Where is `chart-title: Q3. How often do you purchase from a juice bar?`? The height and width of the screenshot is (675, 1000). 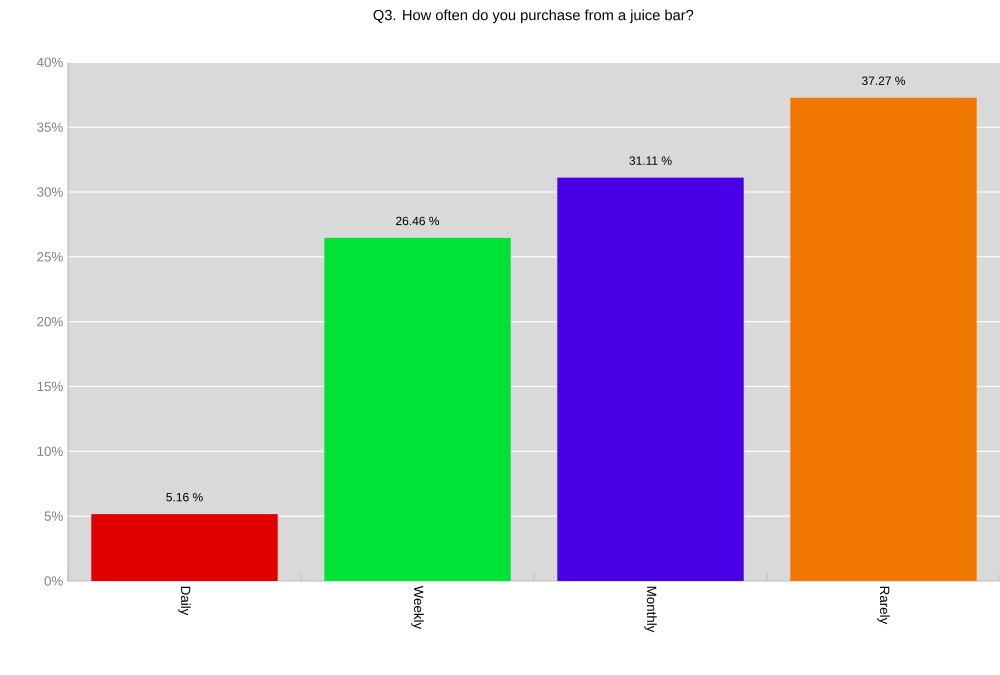
chart-title: Q3. How often do you purchase from a juice bar? is located at coordinates (534, 16).